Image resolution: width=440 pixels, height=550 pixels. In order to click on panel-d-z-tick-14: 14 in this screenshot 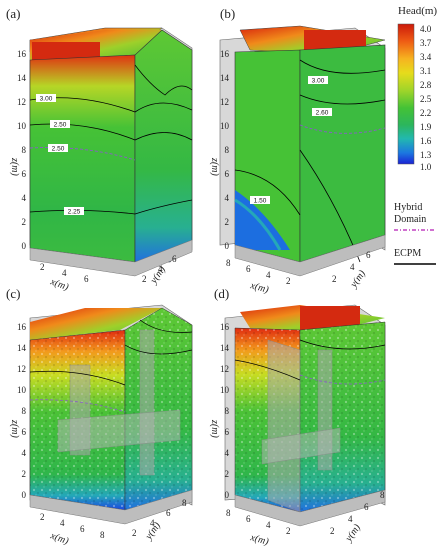, I will do `click(225, 348)`.